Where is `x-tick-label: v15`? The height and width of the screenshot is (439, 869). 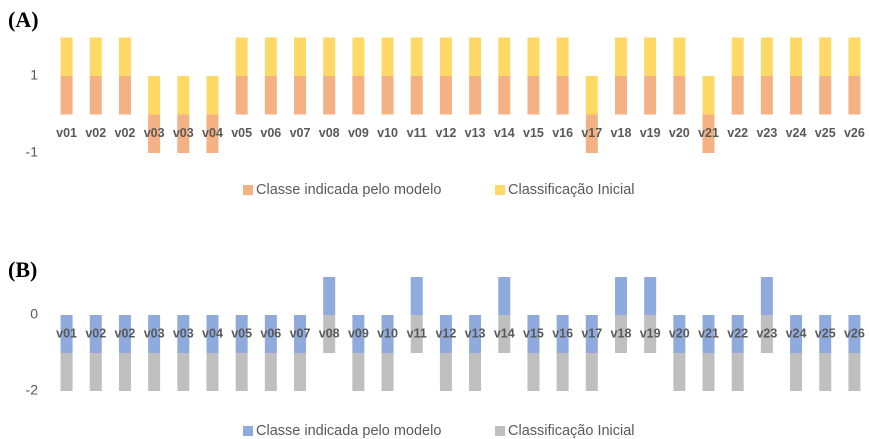 x-tick-label: v15 is located at coordinates (533, 133).